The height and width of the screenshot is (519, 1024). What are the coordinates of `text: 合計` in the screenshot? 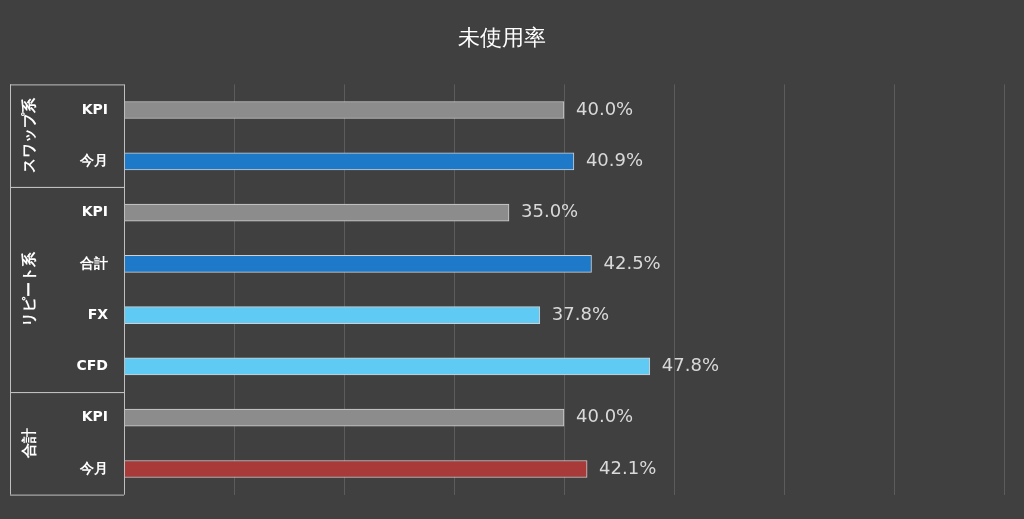 It's located at (28, 444).